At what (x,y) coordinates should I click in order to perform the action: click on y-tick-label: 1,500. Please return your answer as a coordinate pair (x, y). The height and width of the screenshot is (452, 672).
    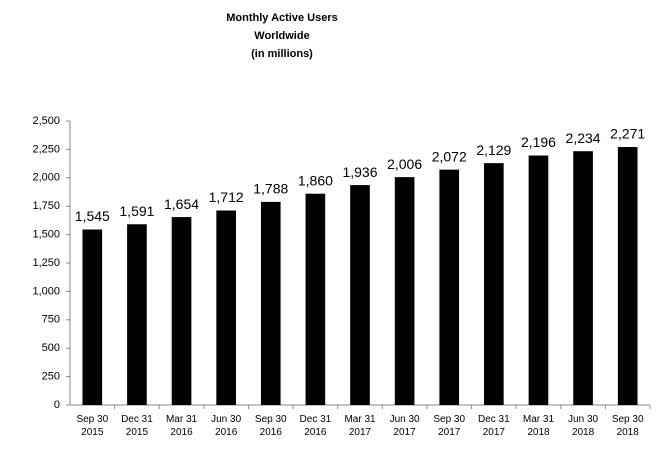
    Looking at the image, I should click on (46, 235).